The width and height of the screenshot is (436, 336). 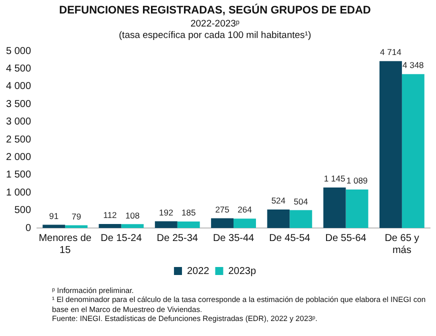 I want to click on data-label: 504, so click(x=301, y=201).